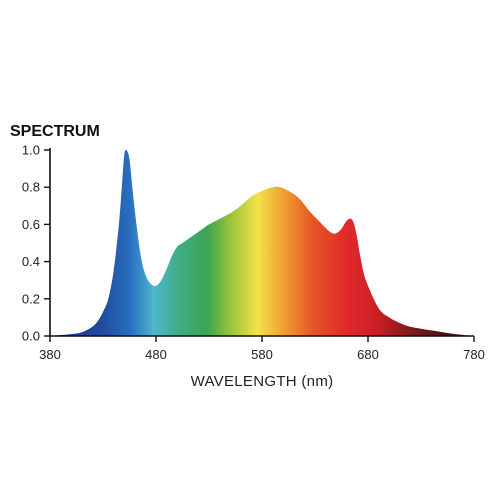  I want to click on y-tick-label: 0.8, so click(31, 187).